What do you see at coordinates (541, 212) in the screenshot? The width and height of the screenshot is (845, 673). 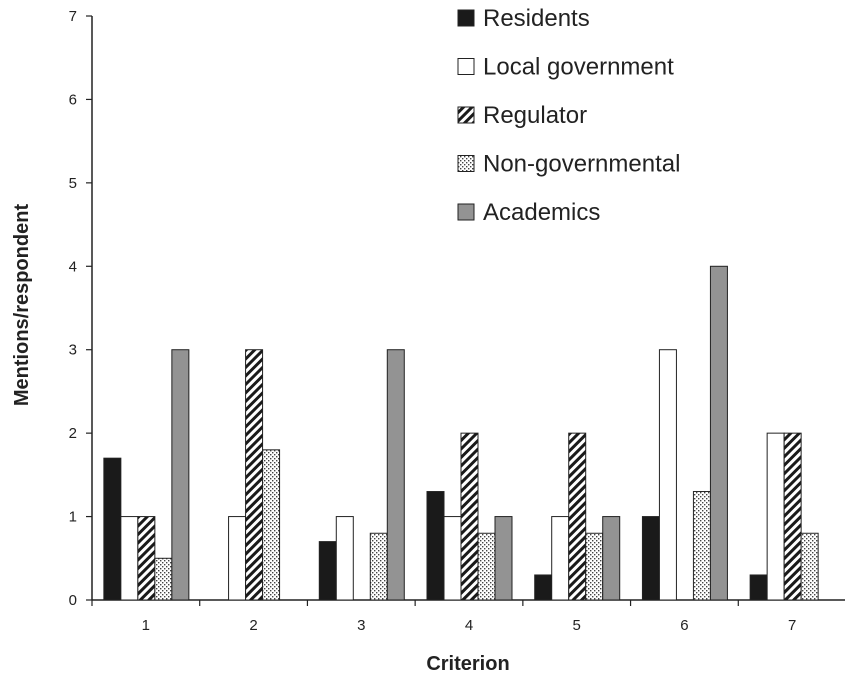 I see `legend-label-academics: Academics` at bounding box center [541, 212].